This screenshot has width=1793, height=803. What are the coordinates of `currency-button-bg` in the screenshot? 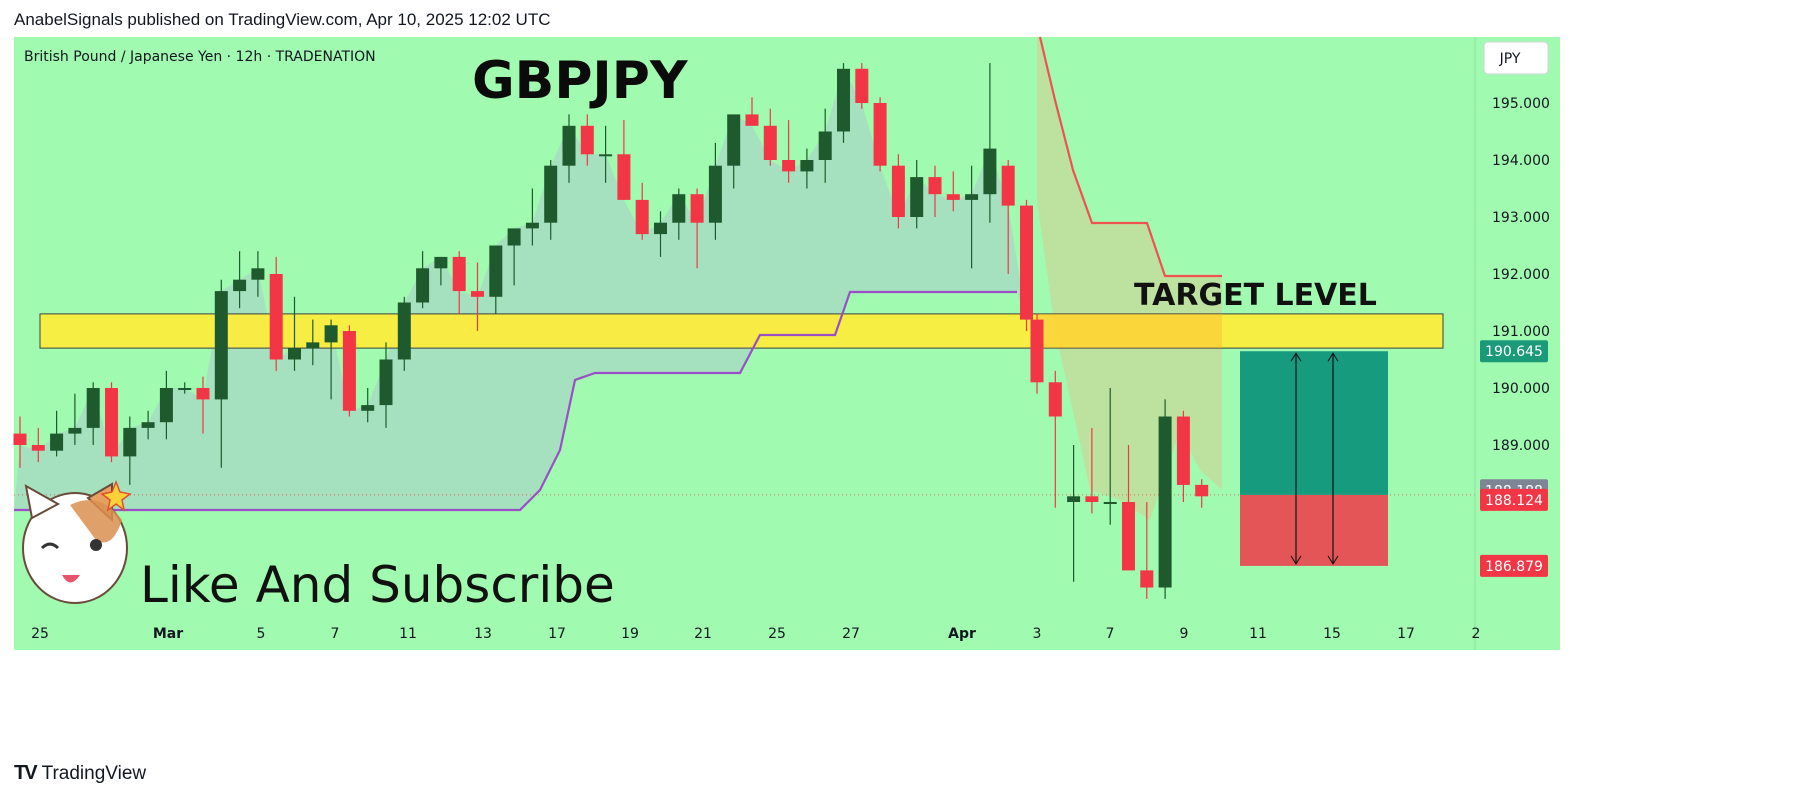 It's located at (1516, 58).